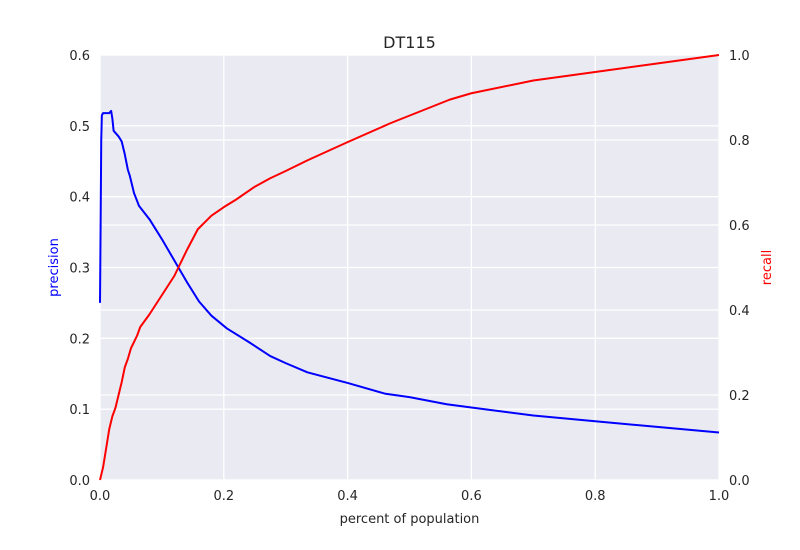  I want to click on right-y-tick-label: 0.8, so click(739, 141).